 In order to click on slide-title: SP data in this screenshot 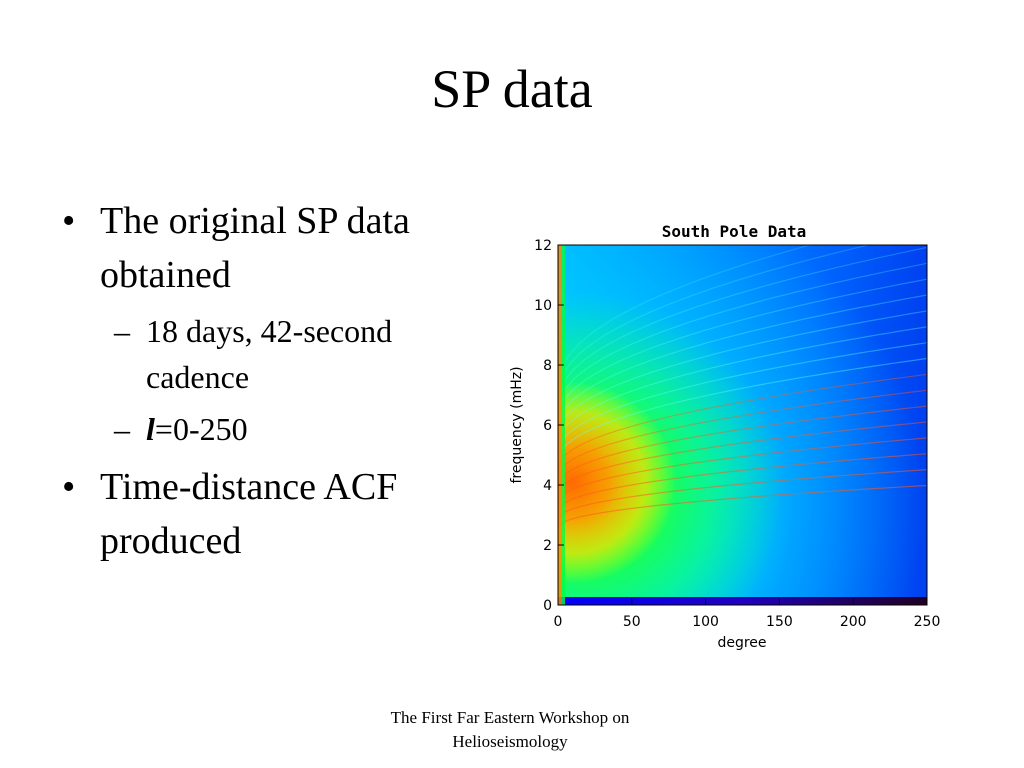, I will do `click(512, 89)`.